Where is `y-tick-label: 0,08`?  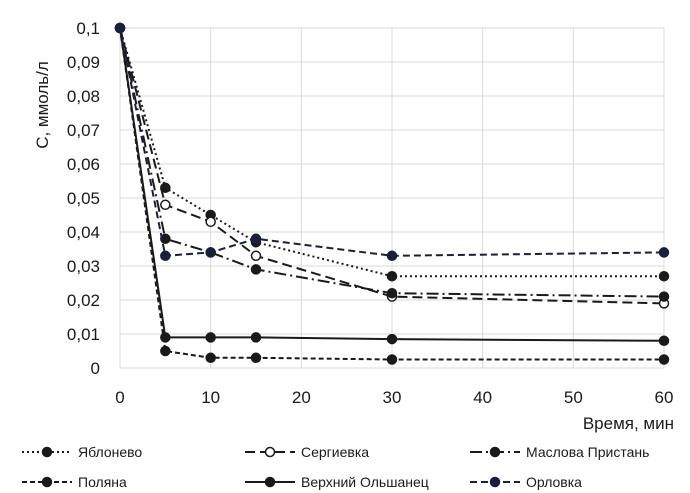 y-tick-label: 0,08 is located at coordinates (83, 96).